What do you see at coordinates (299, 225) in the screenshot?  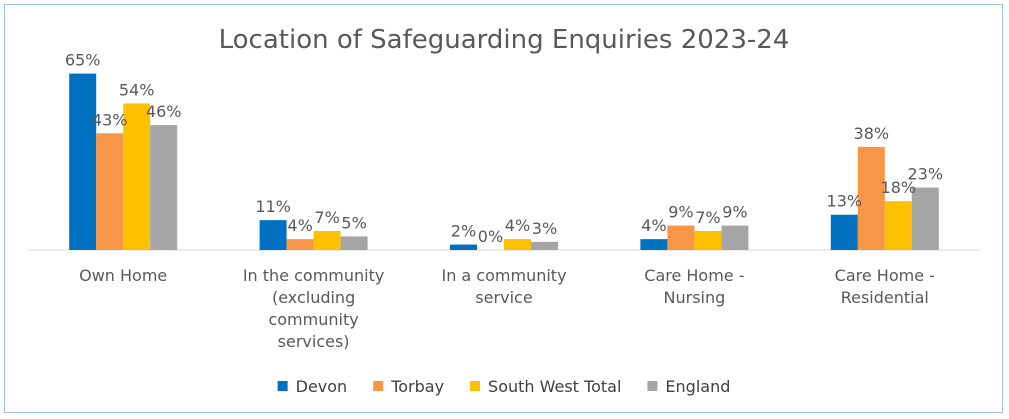 I see `data-label-torbay-1: 4%` at bounding box center [299, 225].